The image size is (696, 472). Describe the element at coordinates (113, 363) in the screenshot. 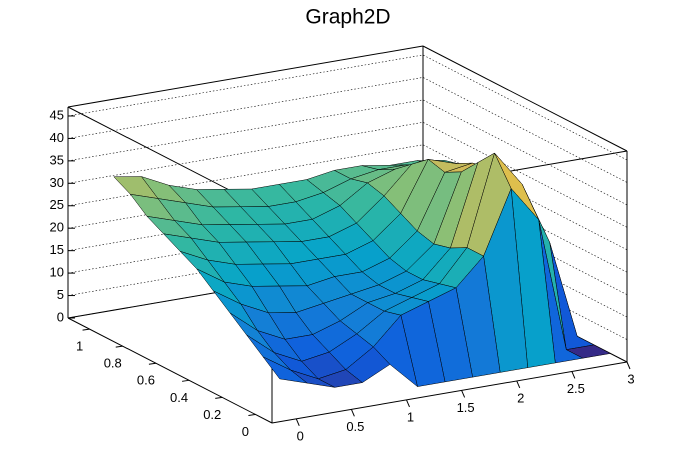

I see `y-tick-label: 0.8` at that location.